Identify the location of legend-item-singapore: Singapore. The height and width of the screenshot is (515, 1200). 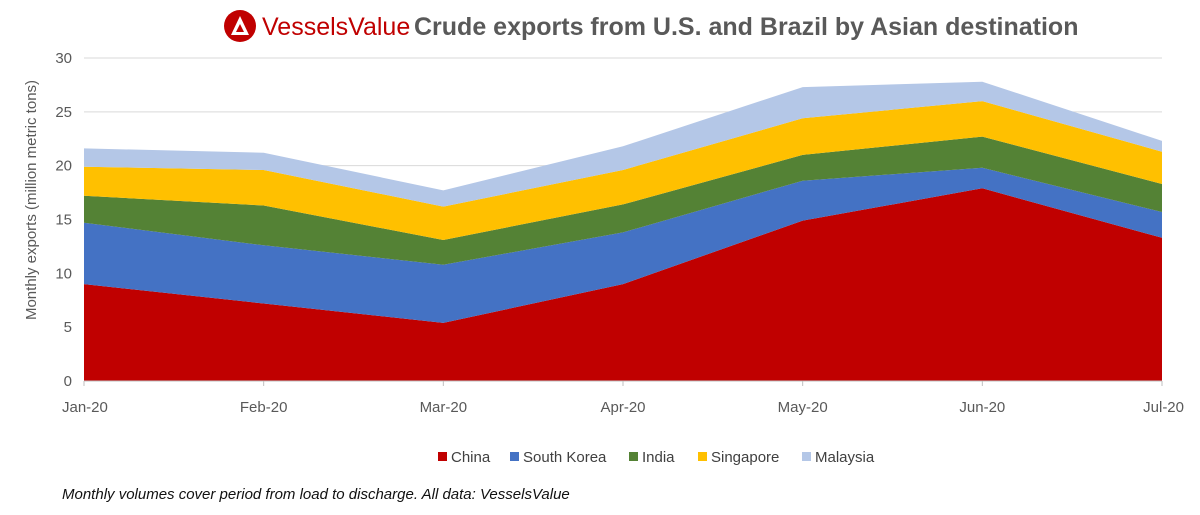
(738, 457).